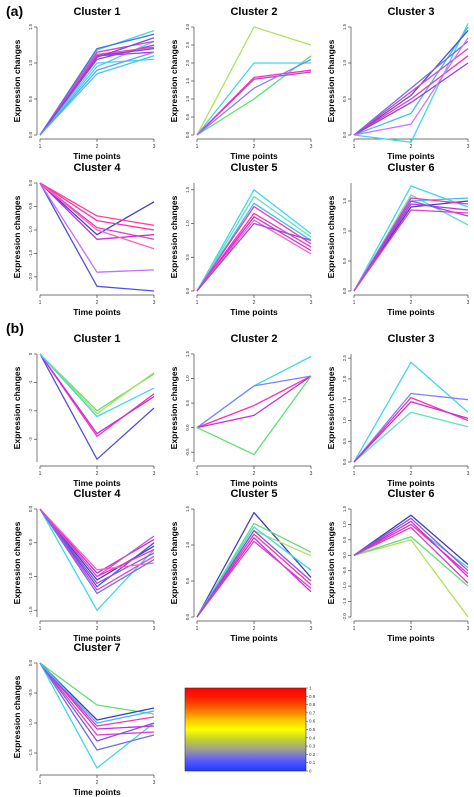  I want to click on colorbar-tick-label: 0, so click(310, 771).